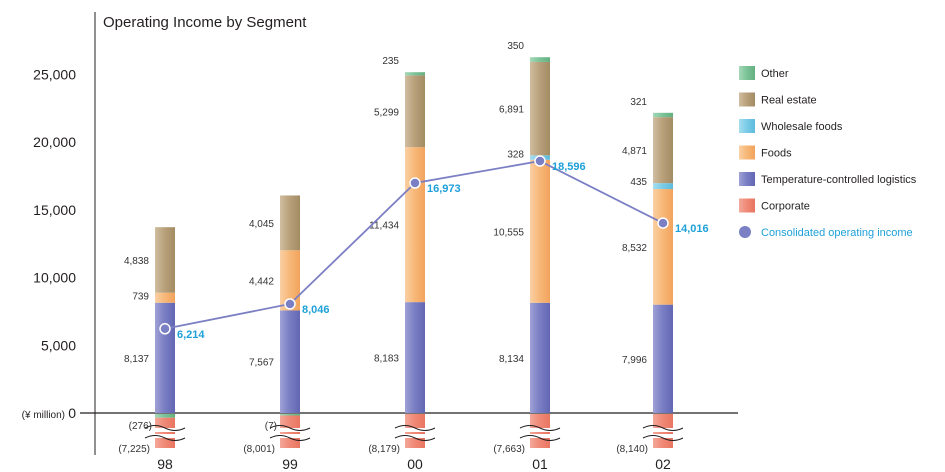 The width and height of the screenshot is (945, 472). Describe the element at coordinates (540, 464) in the screenshot. I see `x-tick-label: 01` at that location.